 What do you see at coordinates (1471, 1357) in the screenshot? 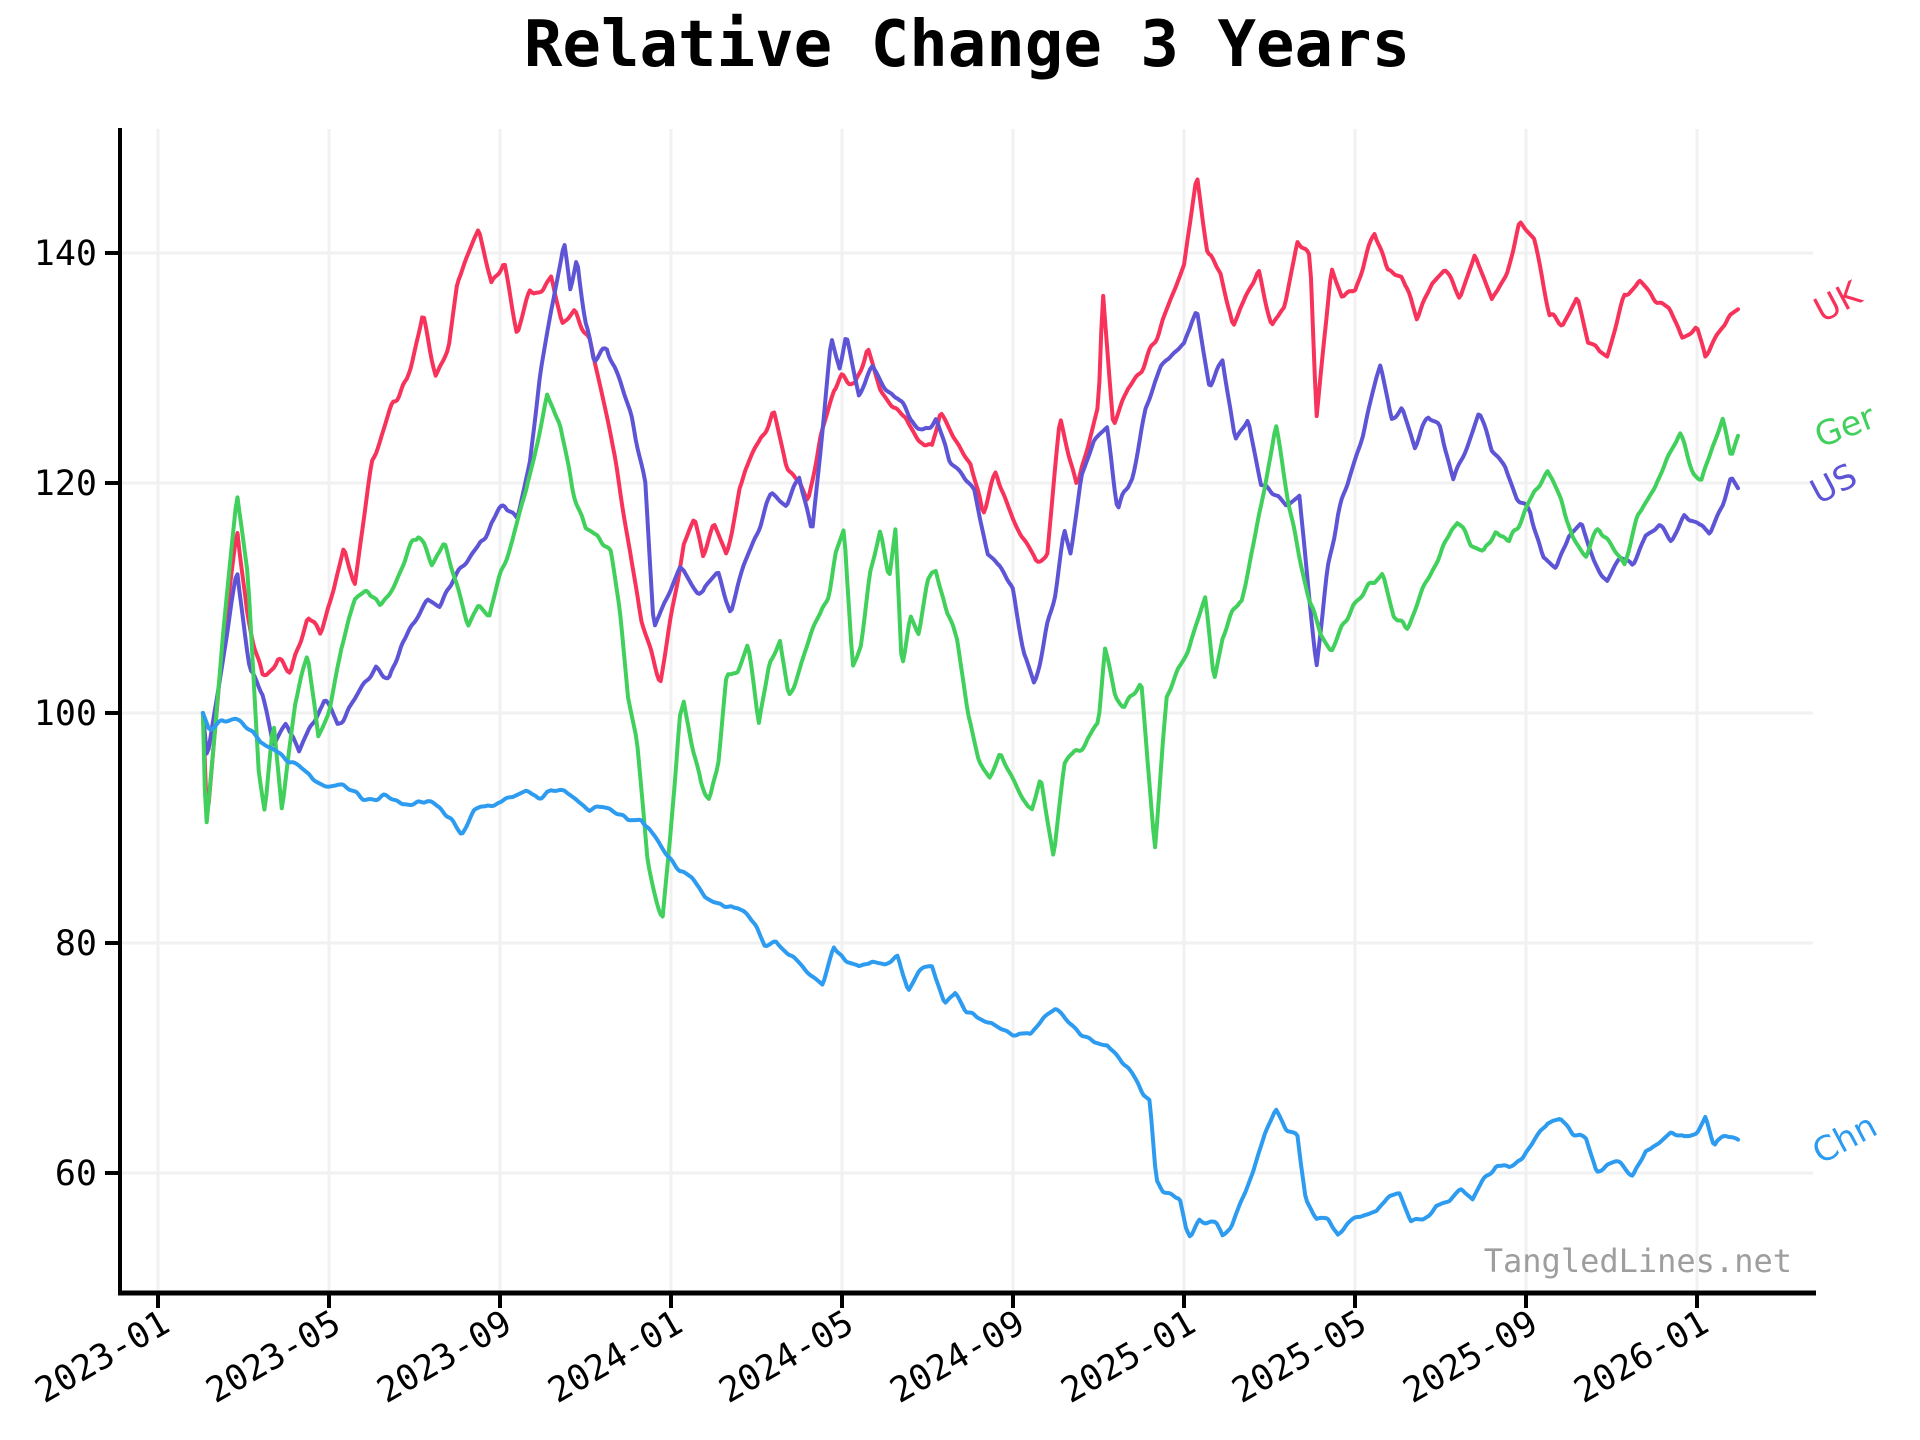
I see `x-tick-label: 2025-09` at bounding box center [1471, 1357].